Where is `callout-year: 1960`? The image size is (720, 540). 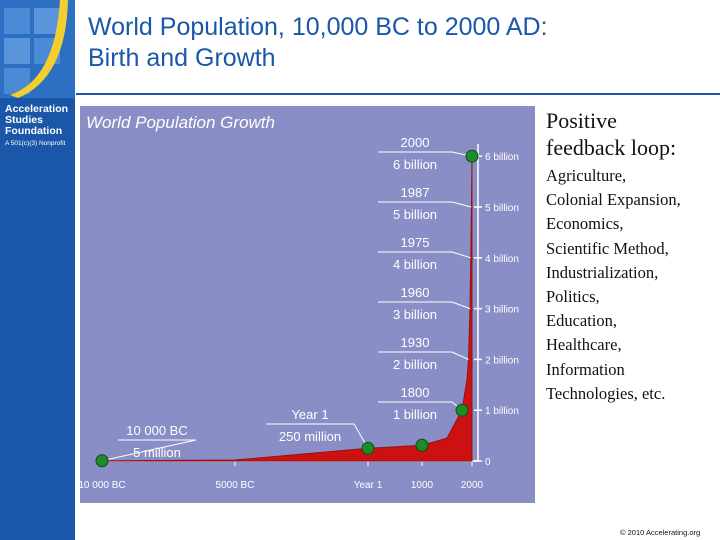 callout-year: 1960 is located at coordinates (415, 292).